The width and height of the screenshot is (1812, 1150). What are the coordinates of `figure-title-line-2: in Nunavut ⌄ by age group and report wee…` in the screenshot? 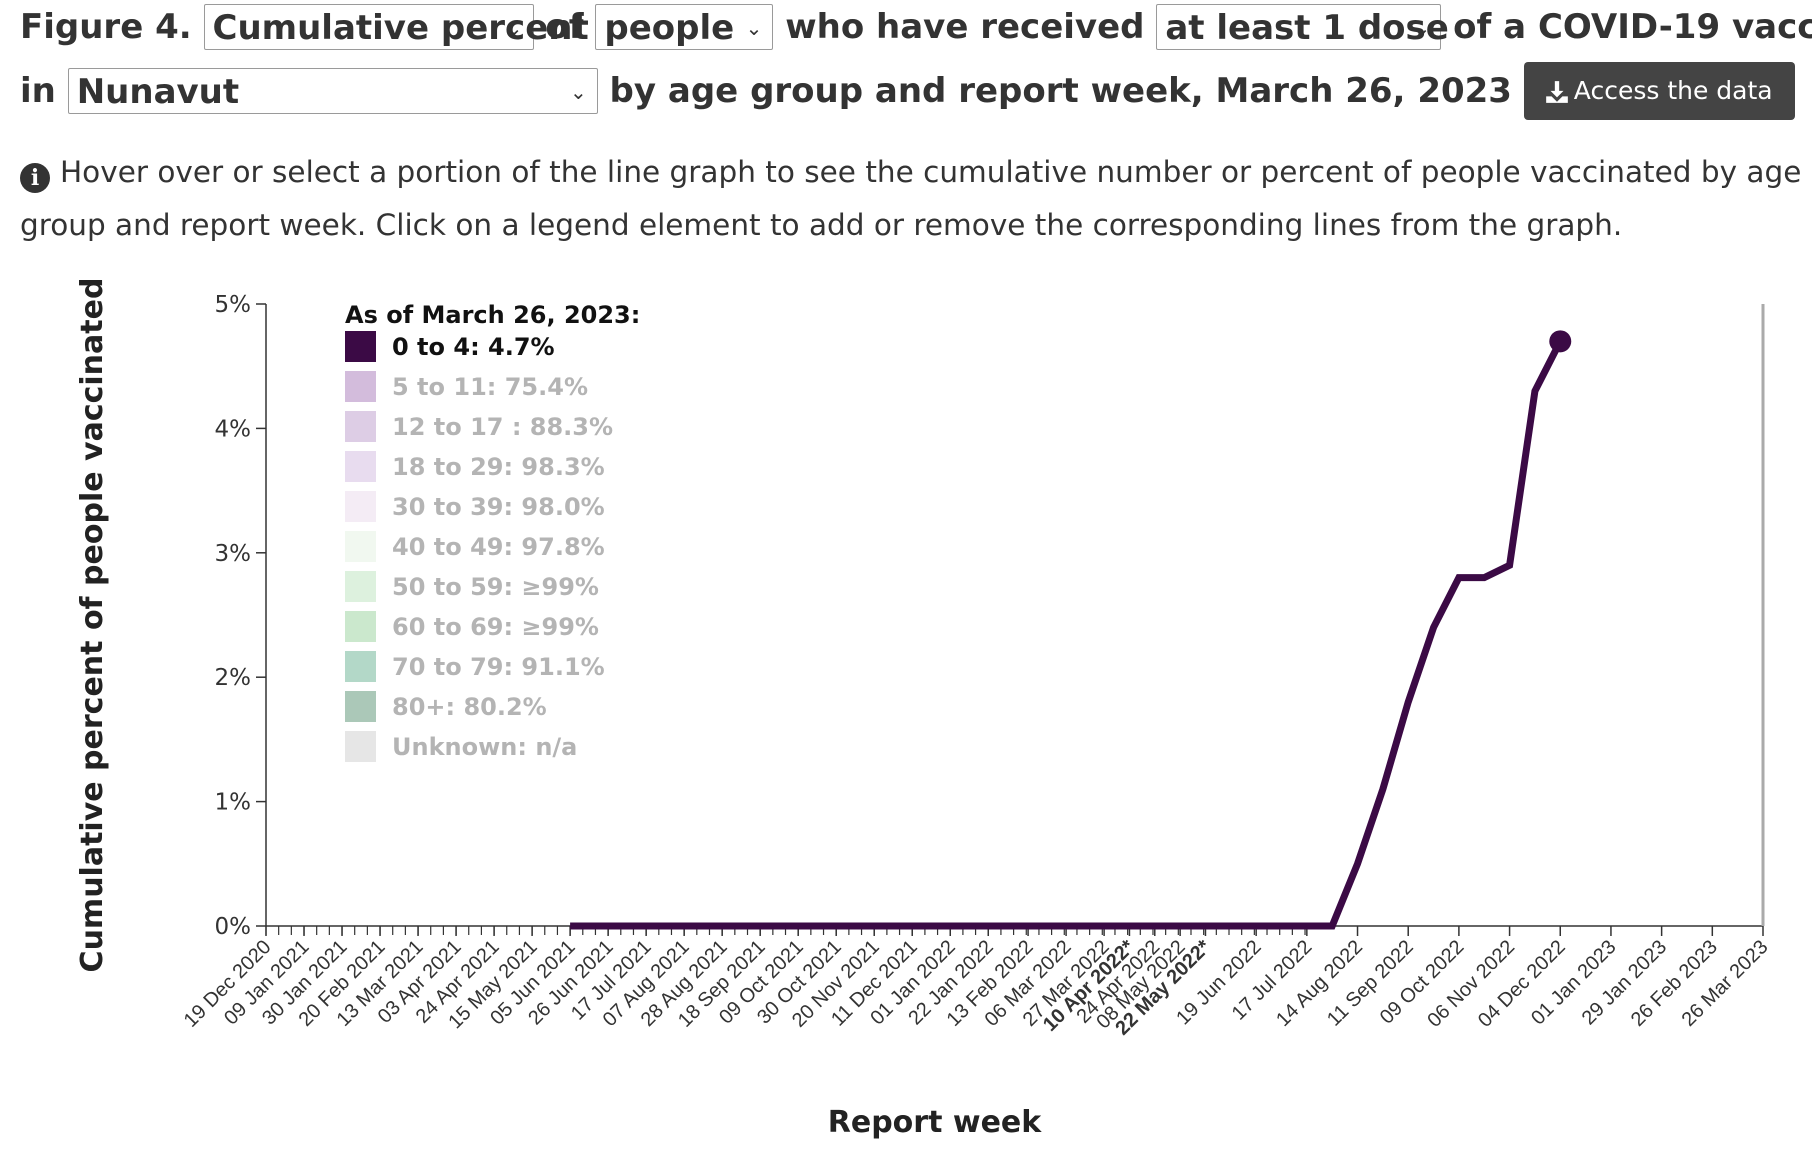 It's located at (907, 91).